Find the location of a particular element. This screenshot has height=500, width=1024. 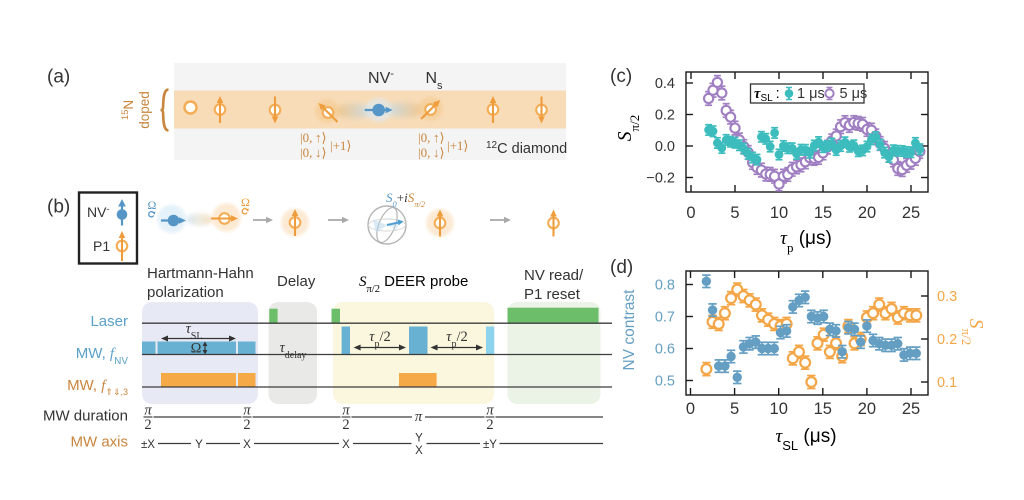

svg-text: (a) is located at coordinates (58, 77).